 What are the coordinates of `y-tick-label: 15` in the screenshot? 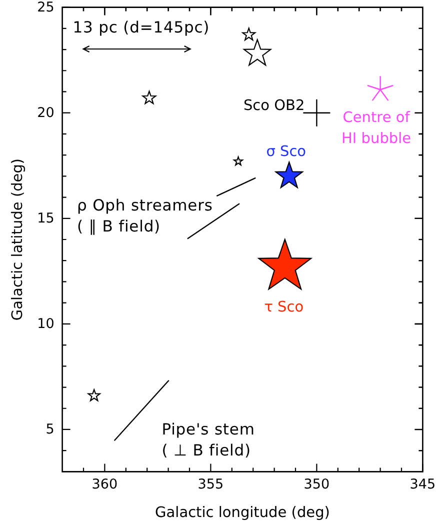 It's located at (45, 218).